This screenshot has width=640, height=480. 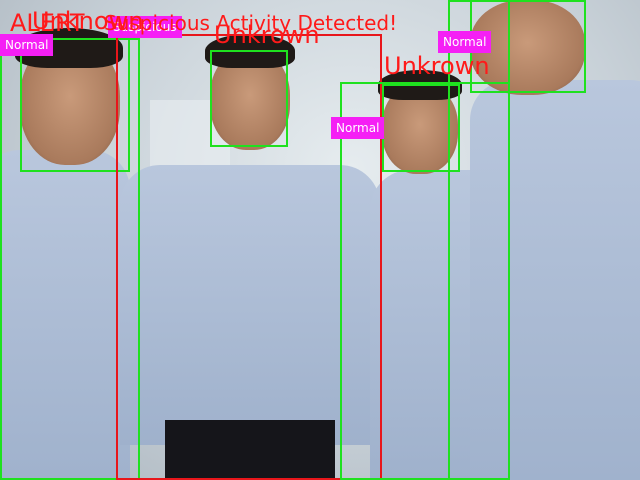 What do you see at coordinates (47, 23) in the screenshot?
I see `alert-text: ALERT` at bounding box center [47, 23].